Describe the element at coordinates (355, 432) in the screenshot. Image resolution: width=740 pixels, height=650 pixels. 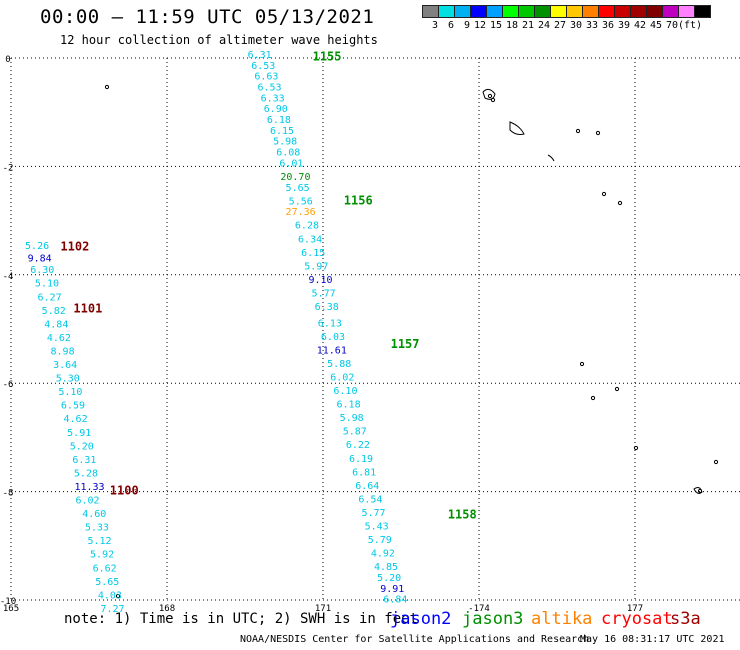
I see `swh-value-label: 5.87` at that location.